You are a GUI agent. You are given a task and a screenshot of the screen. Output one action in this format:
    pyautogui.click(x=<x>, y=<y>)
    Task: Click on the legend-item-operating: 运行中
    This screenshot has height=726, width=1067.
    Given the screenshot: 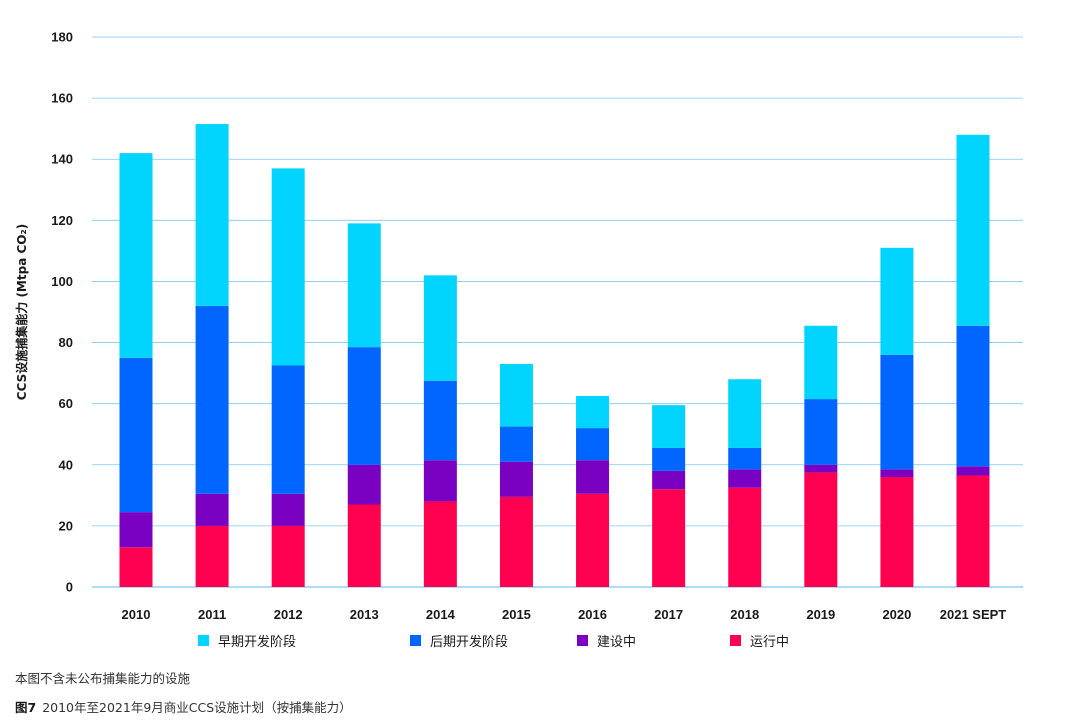 What is the action you would take?
    pyautogui.click(x=759, y=640)
    